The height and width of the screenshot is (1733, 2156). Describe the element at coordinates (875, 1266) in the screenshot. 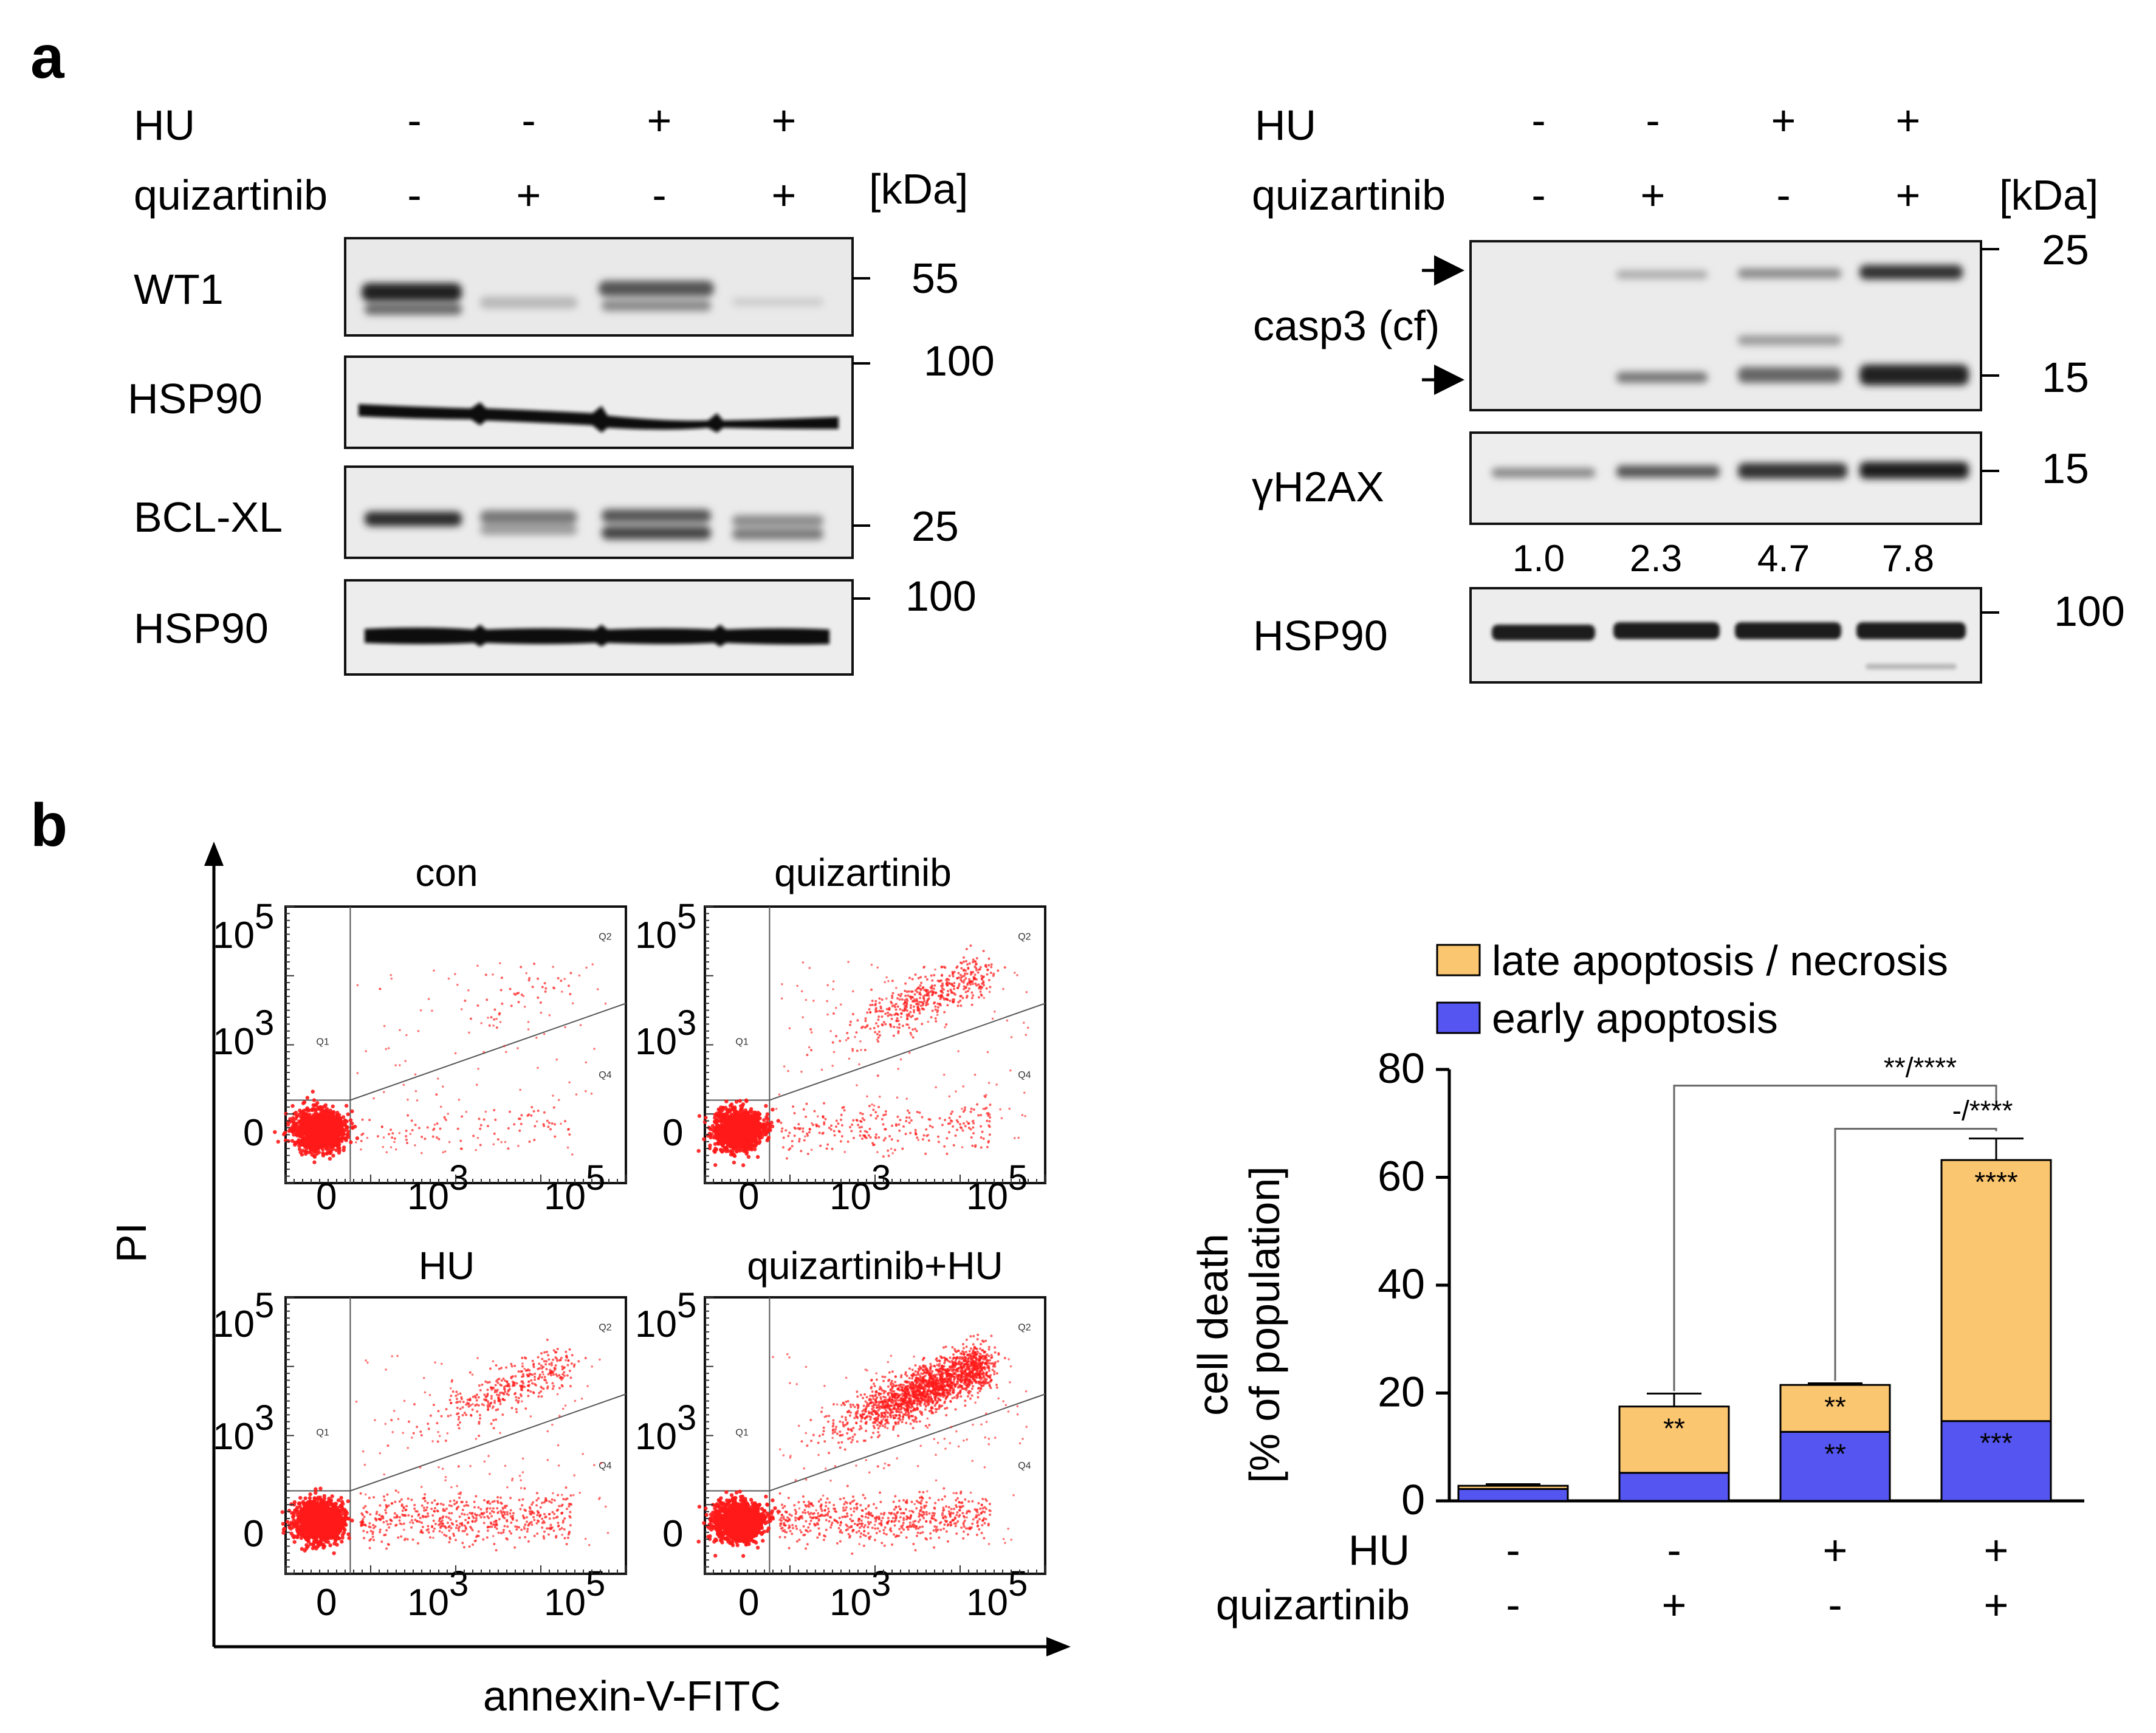

I see `flow-title-combo: quizartinib+HU` at that location.